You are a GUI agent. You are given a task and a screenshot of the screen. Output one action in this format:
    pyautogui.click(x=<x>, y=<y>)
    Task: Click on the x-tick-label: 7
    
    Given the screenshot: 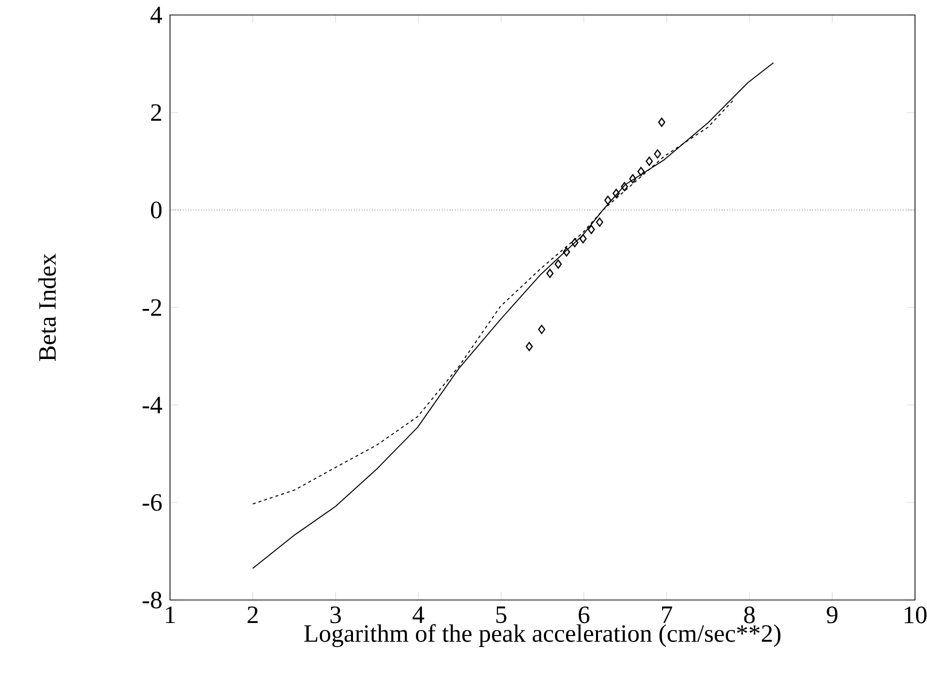 What is the action you would take?
    pyautogui.click(x=667, y=614)
    